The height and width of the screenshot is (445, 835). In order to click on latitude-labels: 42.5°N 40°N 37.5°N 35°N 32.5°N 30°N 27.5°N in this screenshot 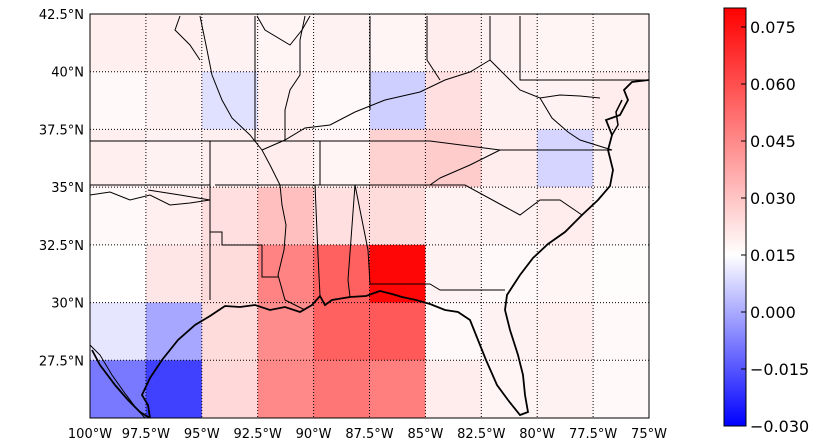, I will do `click(61, 188)`.